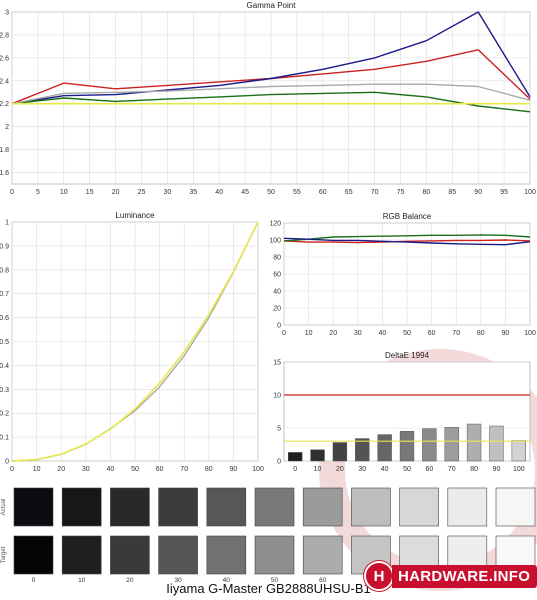 The width and height of the screenshot is (537, 600). What do you see at coordinates (4, 318) in the screenshot?
I see `luminance-y-tick-label: 0.6` at bounding box center [4, 318].